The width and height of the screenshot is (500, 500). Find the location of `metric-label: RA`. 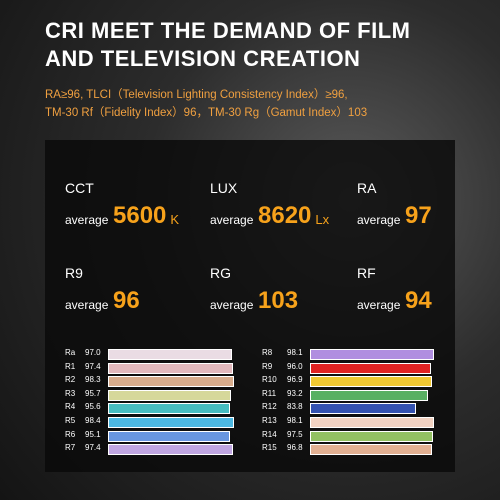

metric-label: RA is located at coordinates (367, 188).